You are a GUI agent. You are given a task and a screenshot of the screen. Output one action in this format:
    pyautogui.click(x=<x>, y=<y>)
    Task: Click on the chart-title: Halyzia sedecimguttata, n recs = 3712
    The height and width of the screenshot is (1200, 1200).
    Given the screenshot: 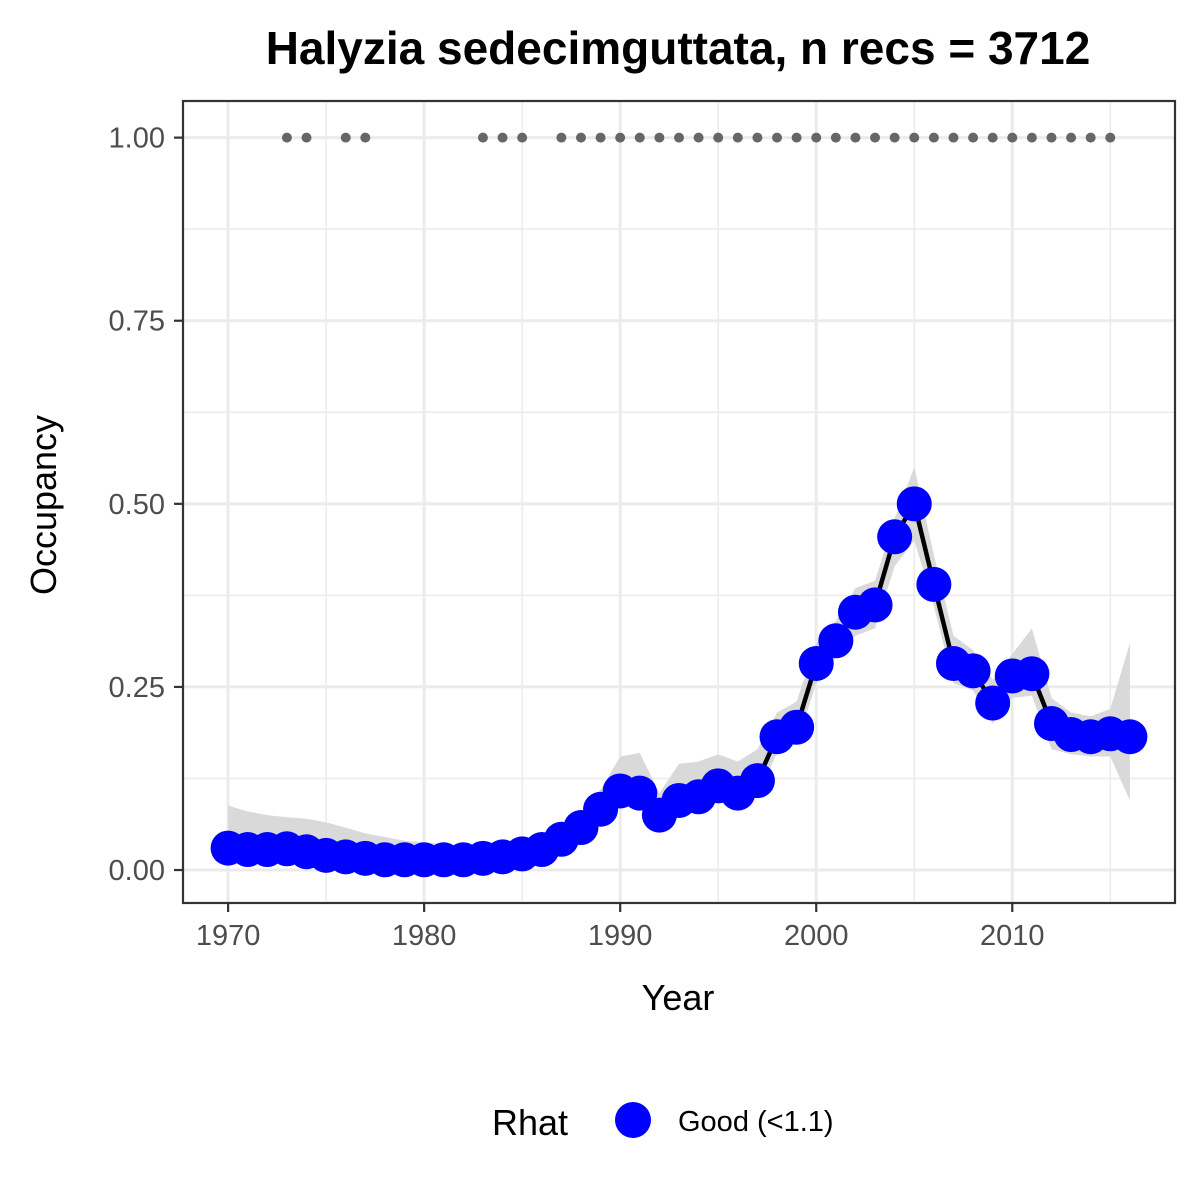 What is the action you would take?
    pyautogui.click(x=678, y=48)
    